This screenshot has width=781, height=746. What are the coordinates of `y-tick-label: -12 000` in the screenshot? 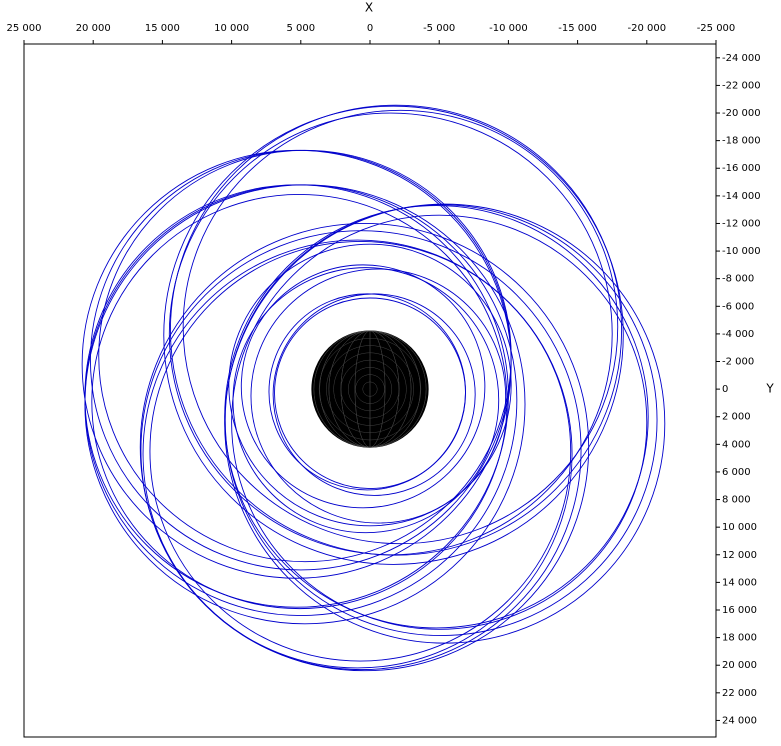 It's located at (741, 223).